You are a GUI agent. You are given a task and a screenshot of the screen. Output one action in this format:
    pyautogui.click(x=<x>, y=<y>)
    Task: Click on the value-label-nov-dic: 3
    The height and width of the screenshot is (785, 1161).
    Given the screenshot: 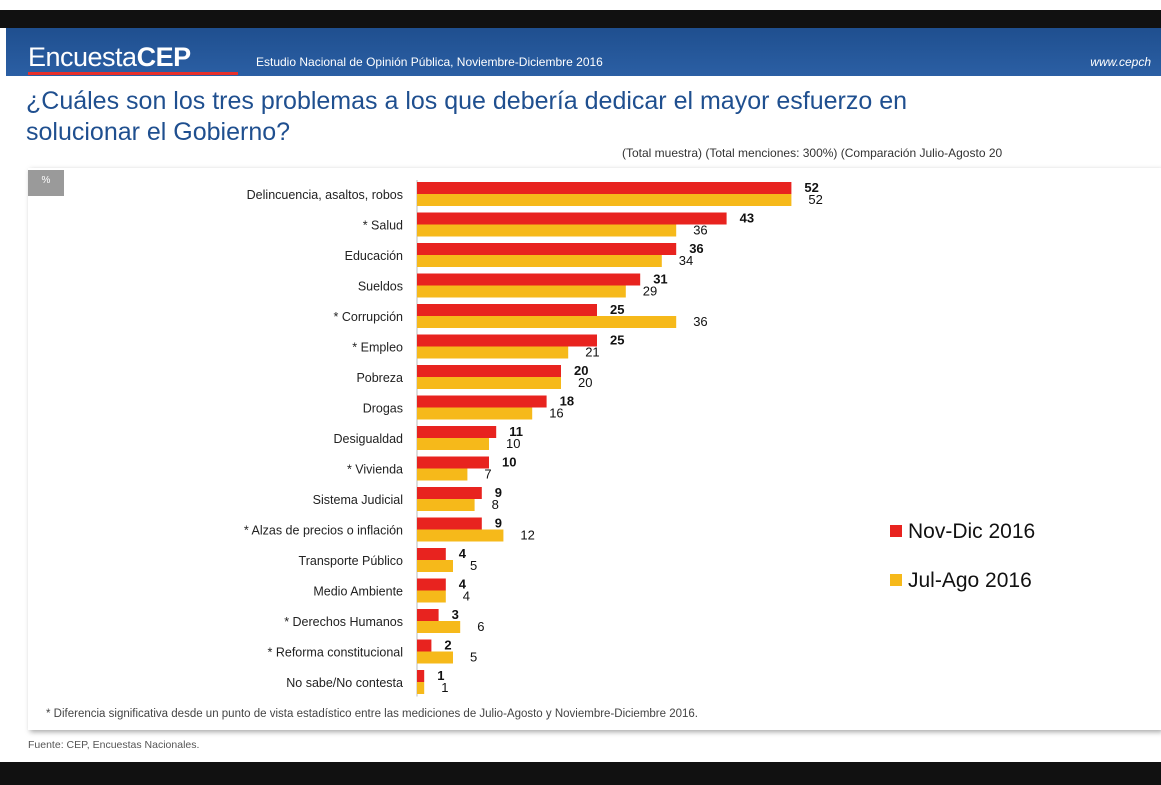 What is the action you would take?
    pyautogui.click(x=455, y=614)
    